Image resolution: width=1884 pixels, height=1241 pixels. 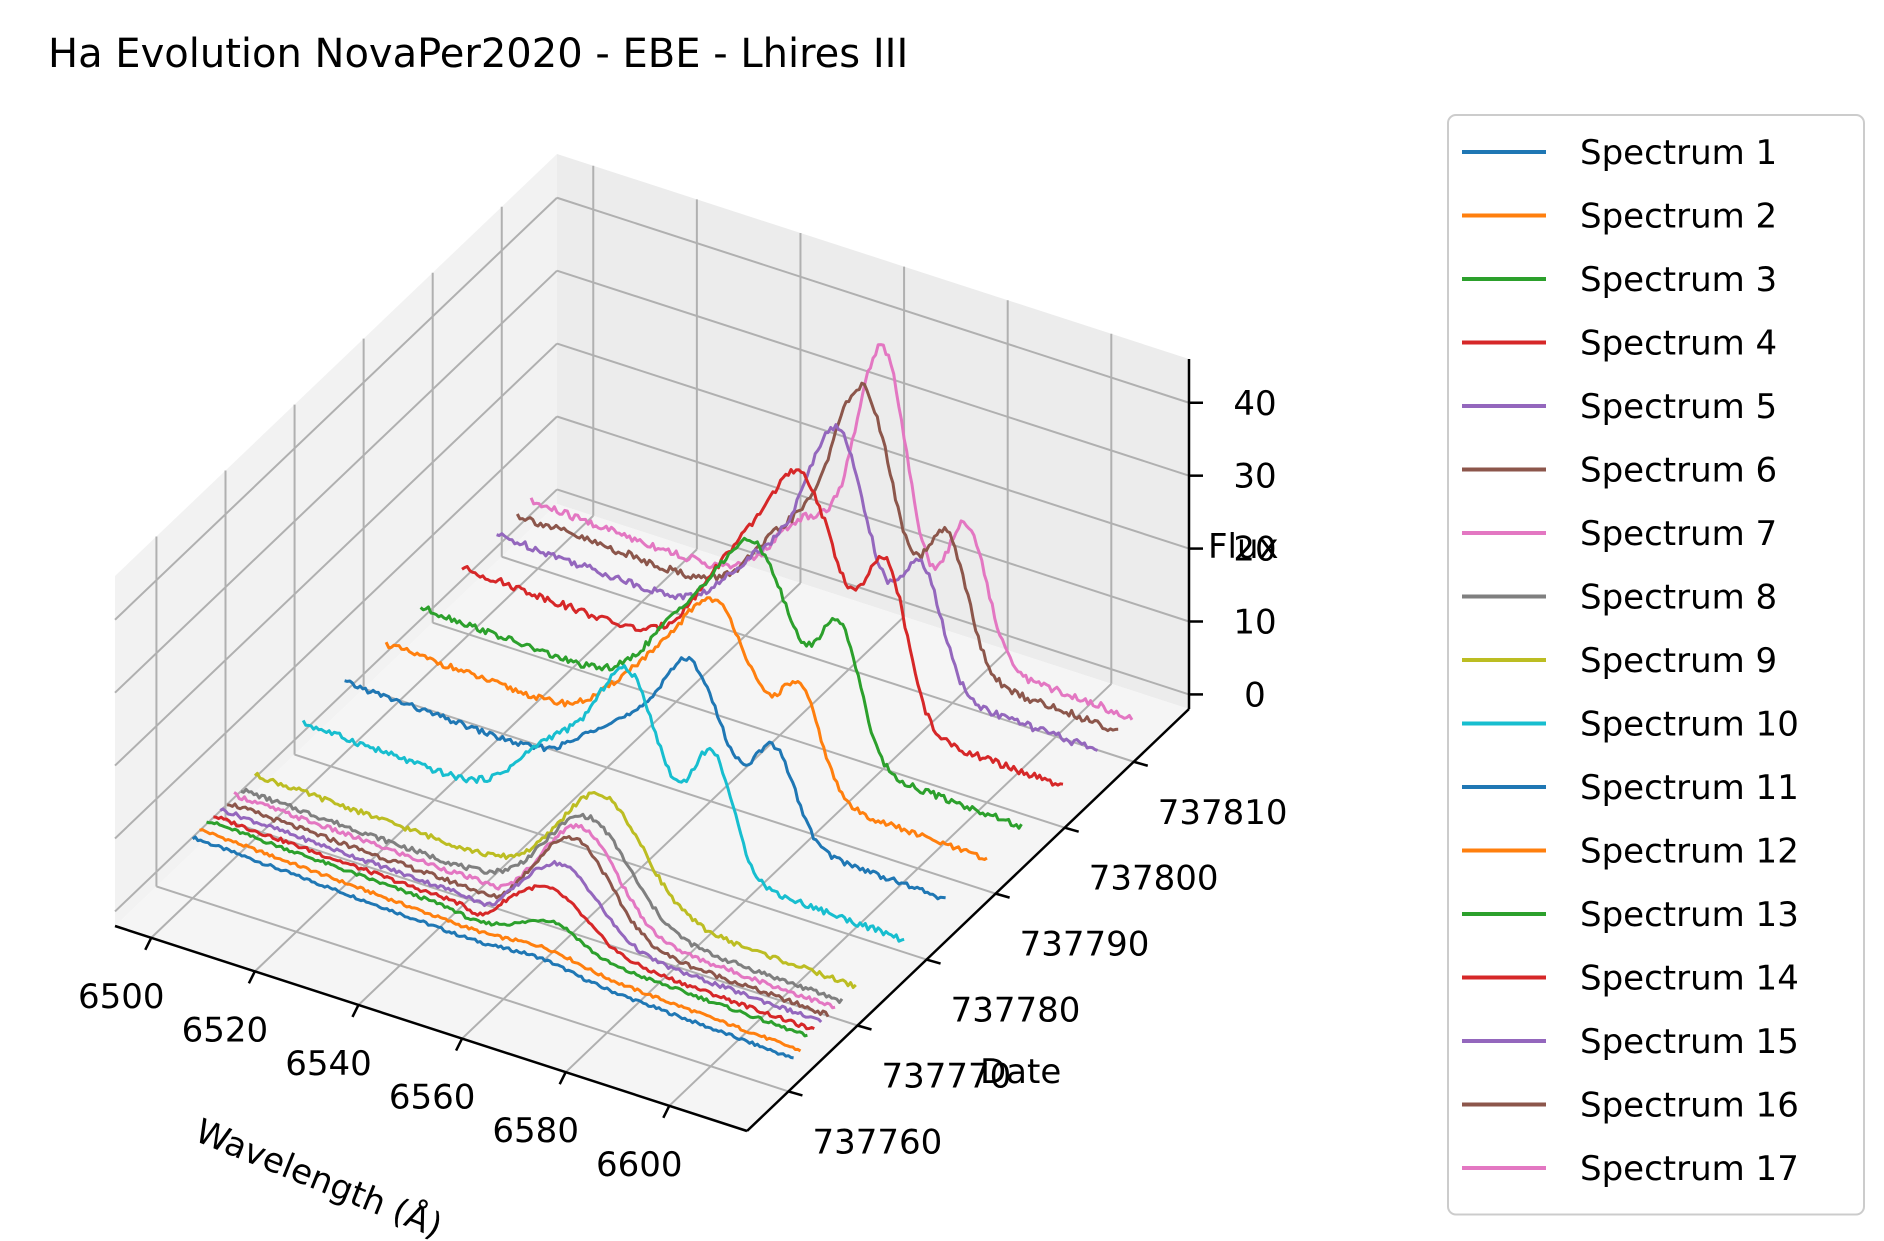 What do you see at coordinates (1085, 945) in the screenshot?
I see `y-tick-label: 737790` at bounding box center [1085, 945].